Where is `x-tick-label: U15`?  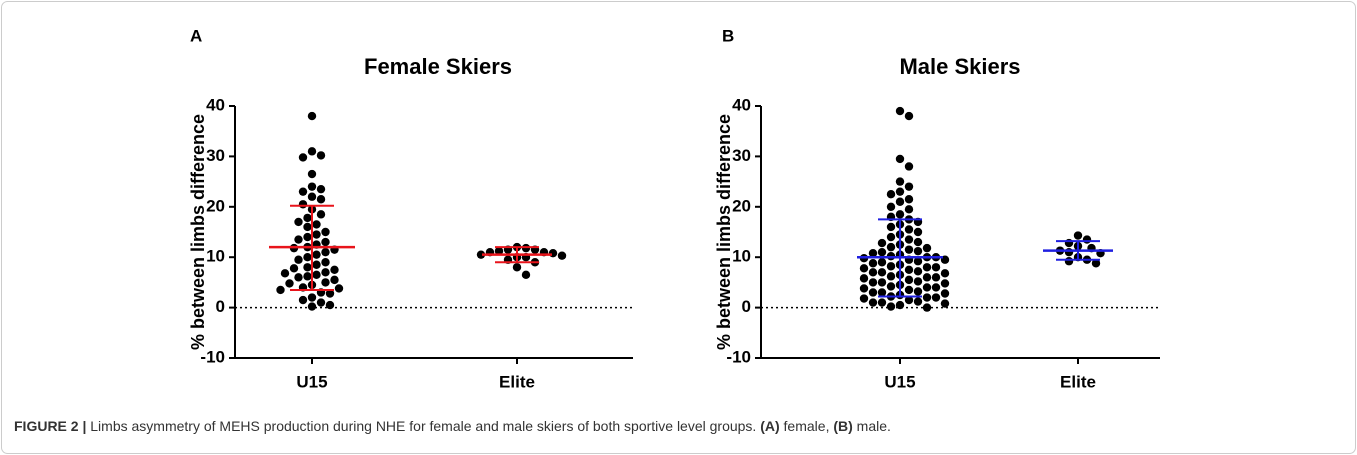 x-tick-label: U15 is located at coordinates (311, 381).